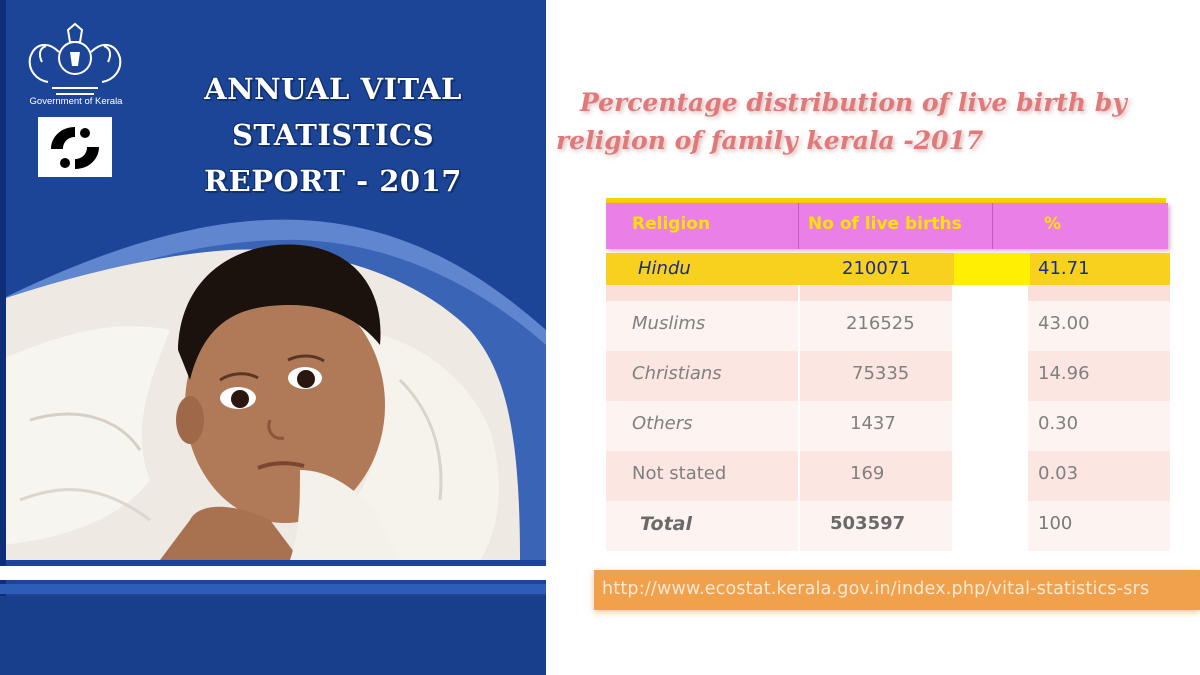 This screenshot has height=675, width=1200. I want to click on cell-percent: 0.30, so click(1058, 423).